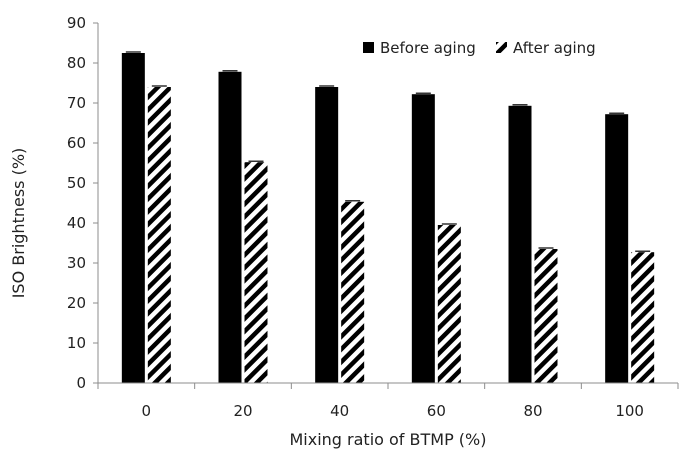 Image resolution: width=687 pixels, height=462 pixels. What do you see at coordinates (76, 143) in the screenshot?
I see `y-tick-label: 60` at bounding box center [76, 143].